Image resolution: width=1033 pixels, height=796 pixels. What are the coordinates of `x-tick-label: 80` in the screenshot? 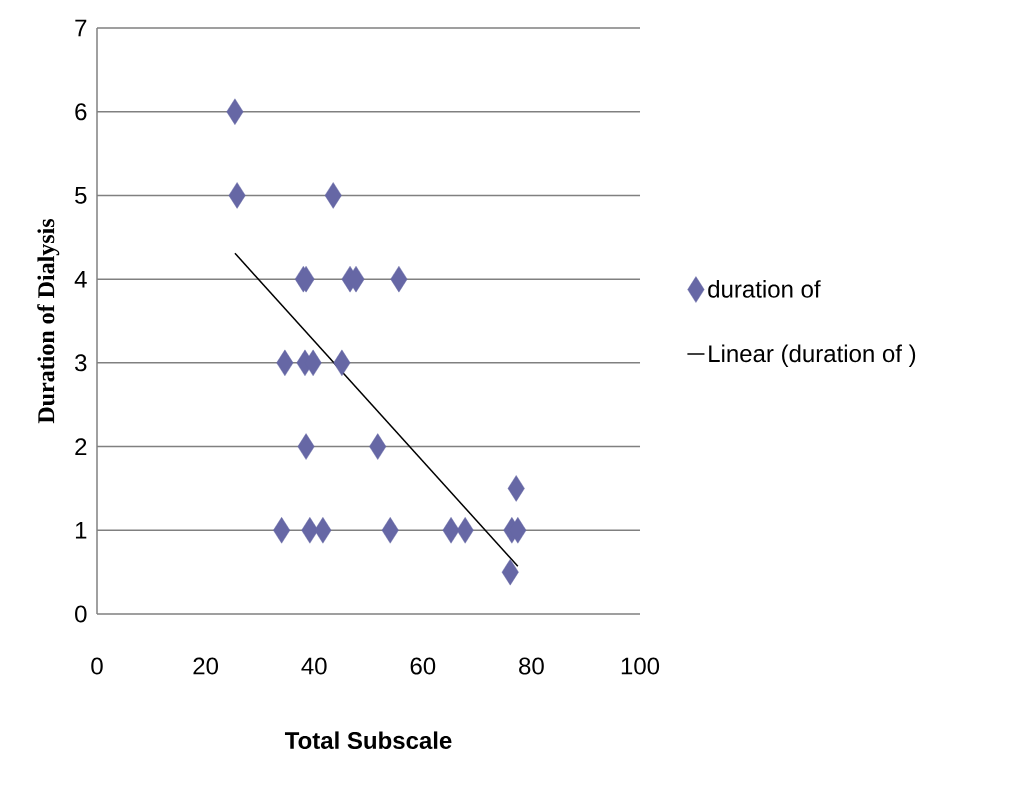 It's located at (531, 666).